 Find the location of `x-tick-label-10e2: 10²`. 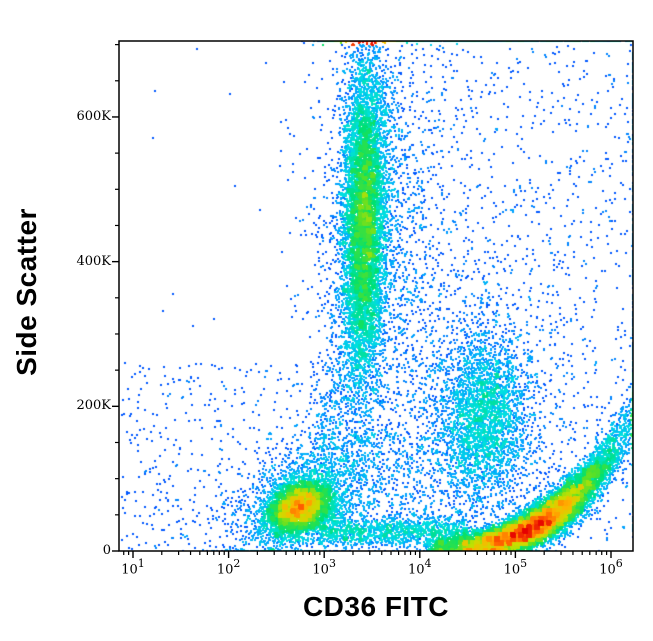

x-tick-label-10e2: 10² is located at coordinates (228, 567).